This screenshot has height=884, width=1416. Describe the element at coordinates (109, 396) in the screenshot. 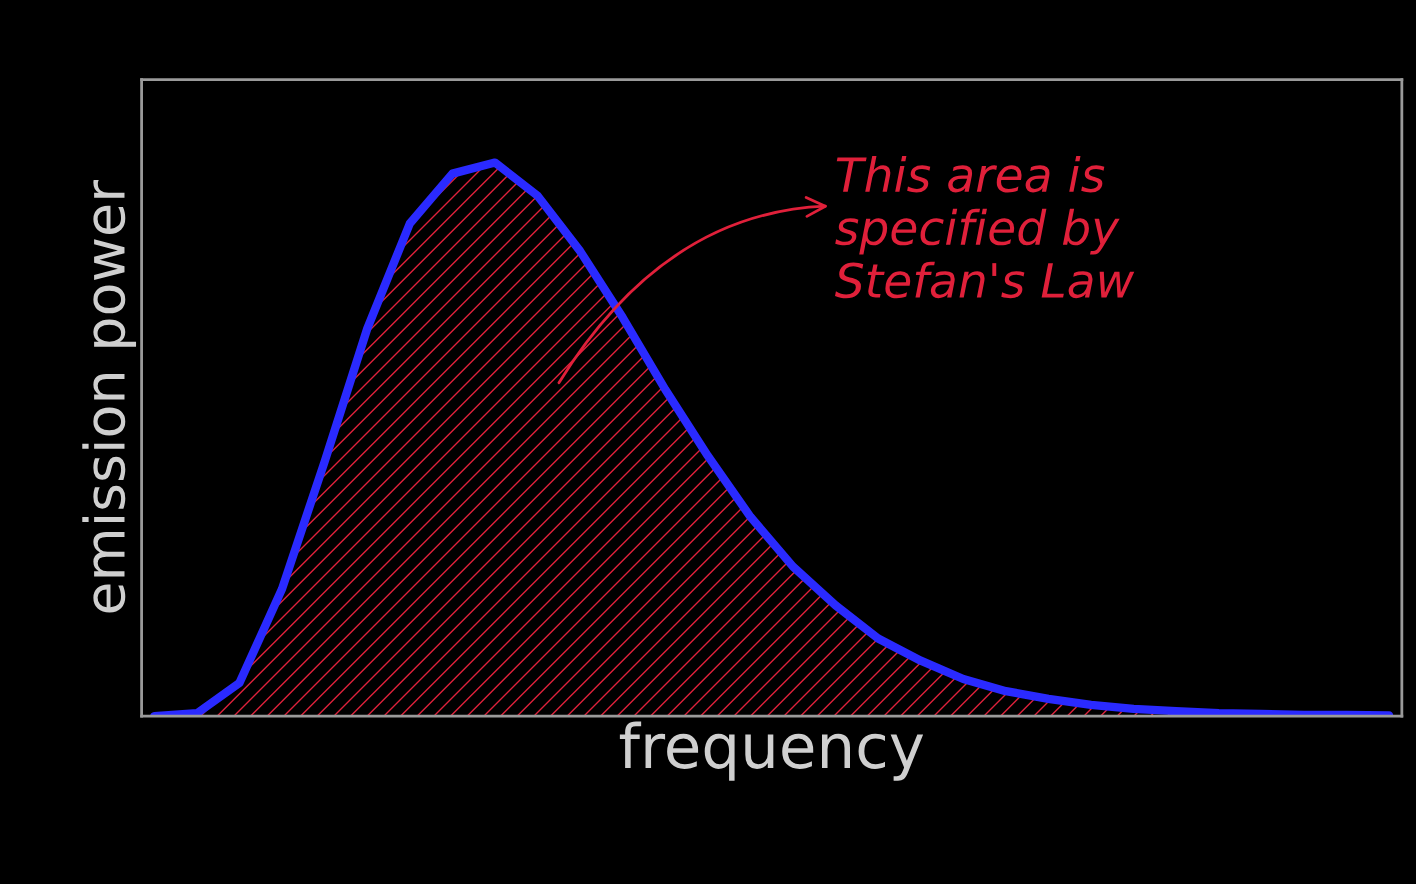

I see `y-axis-title: emission power` at that location.